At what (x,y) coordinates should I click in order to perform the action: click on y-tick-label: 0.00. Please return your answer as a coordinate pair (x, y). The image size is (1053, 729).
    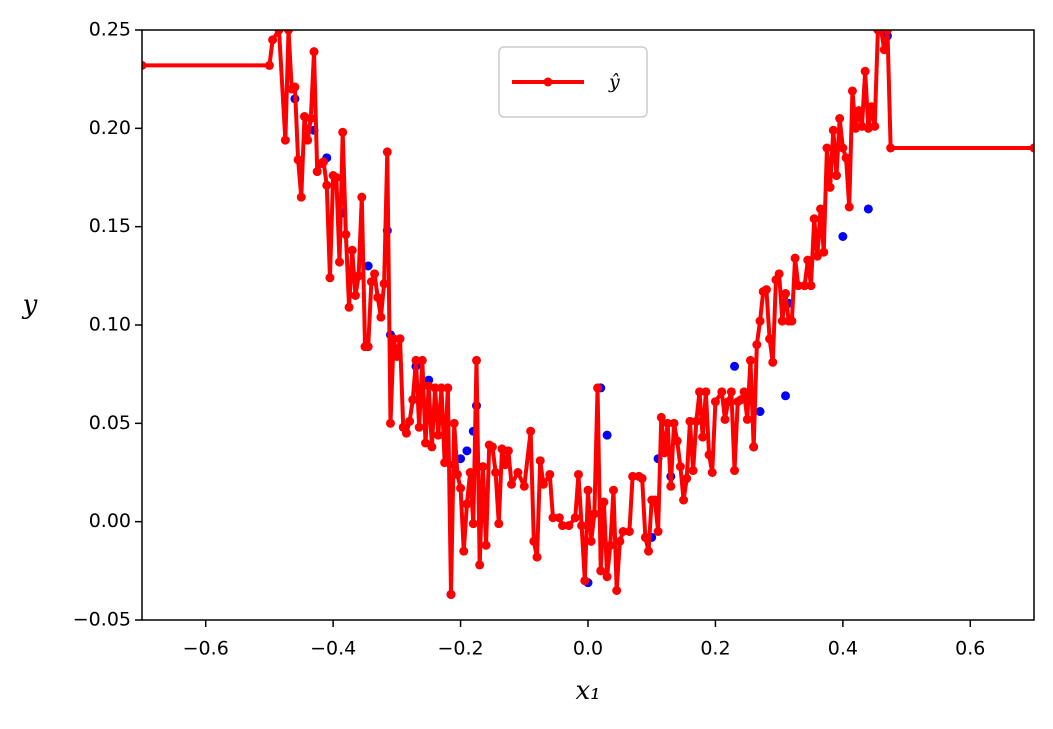
    Looking at the image, I should click on (110, 521).